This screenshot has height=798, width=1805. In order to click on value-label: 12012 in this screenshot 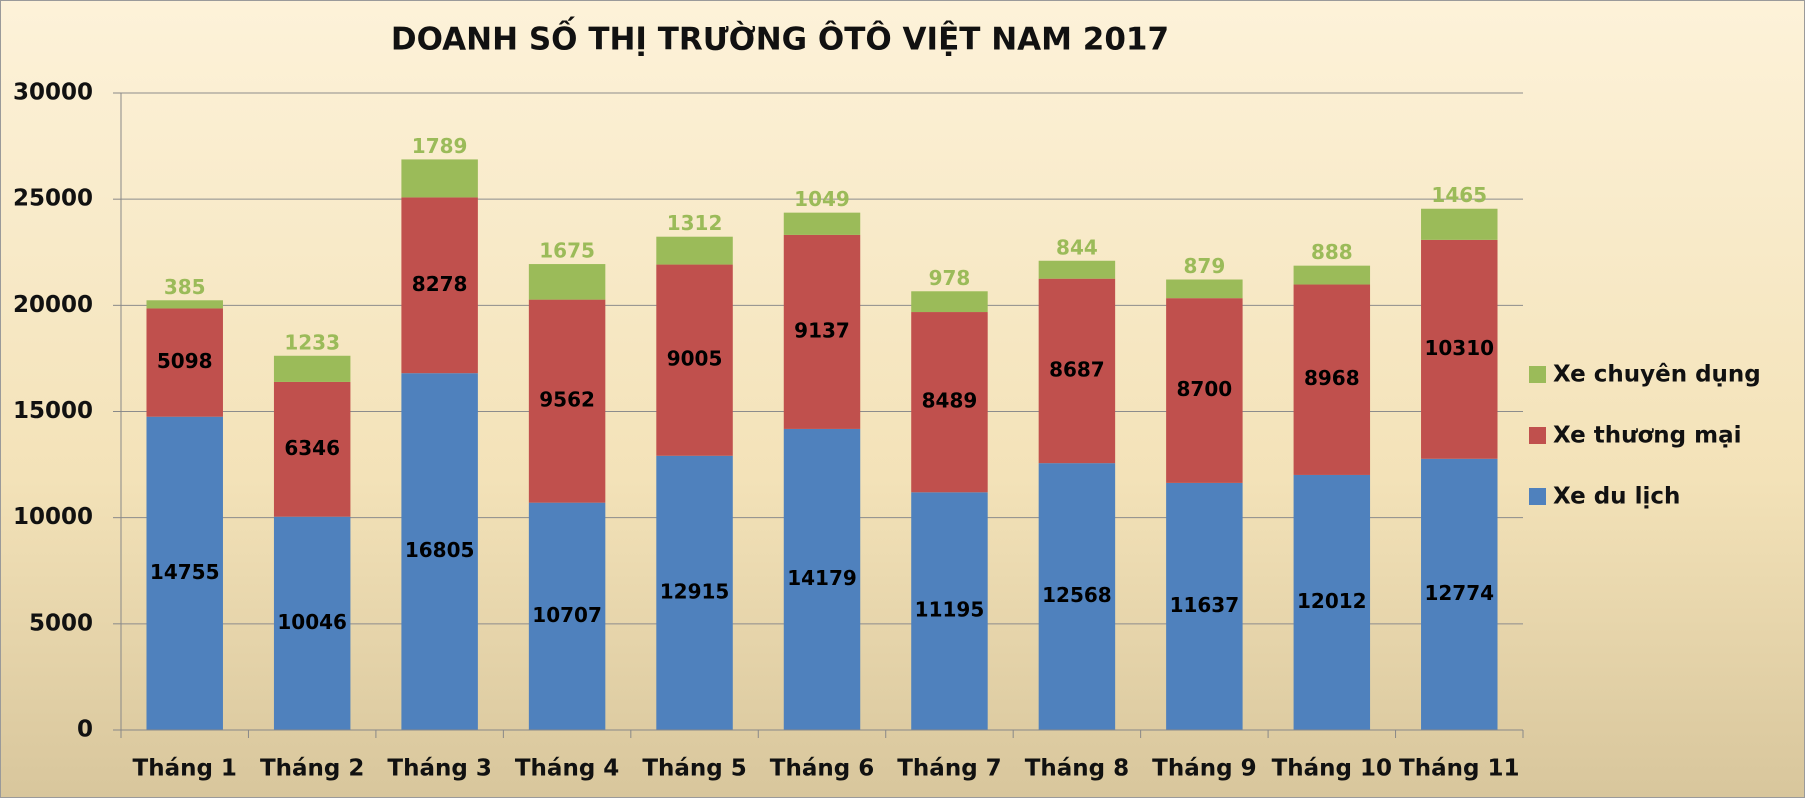, I will do `click(1332, 601)`.